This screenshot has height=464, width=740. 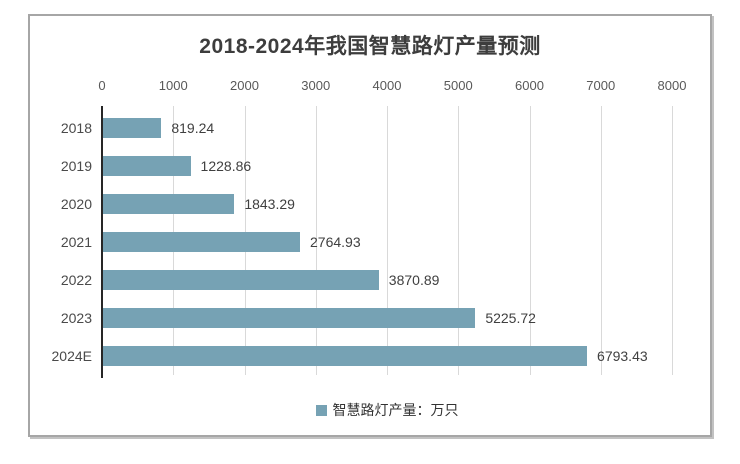 What do you see at coordinates (76, 166) in the screenshot?
I see `category-label: 2019` at bounding box center [76, 166].